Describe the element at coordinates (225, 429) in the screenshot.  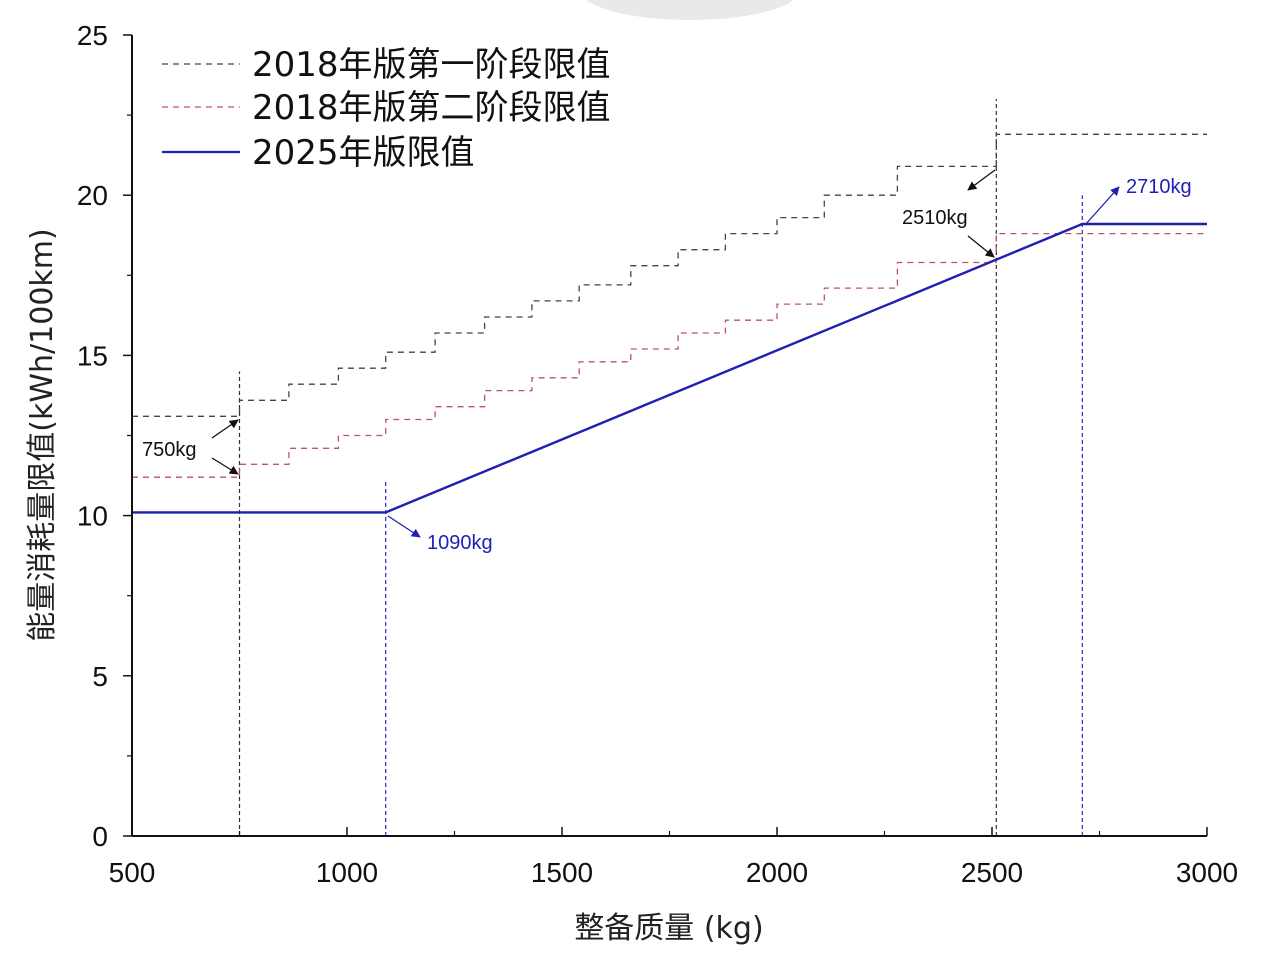
I see `annotation-750kg-arrow-upper` at that location.